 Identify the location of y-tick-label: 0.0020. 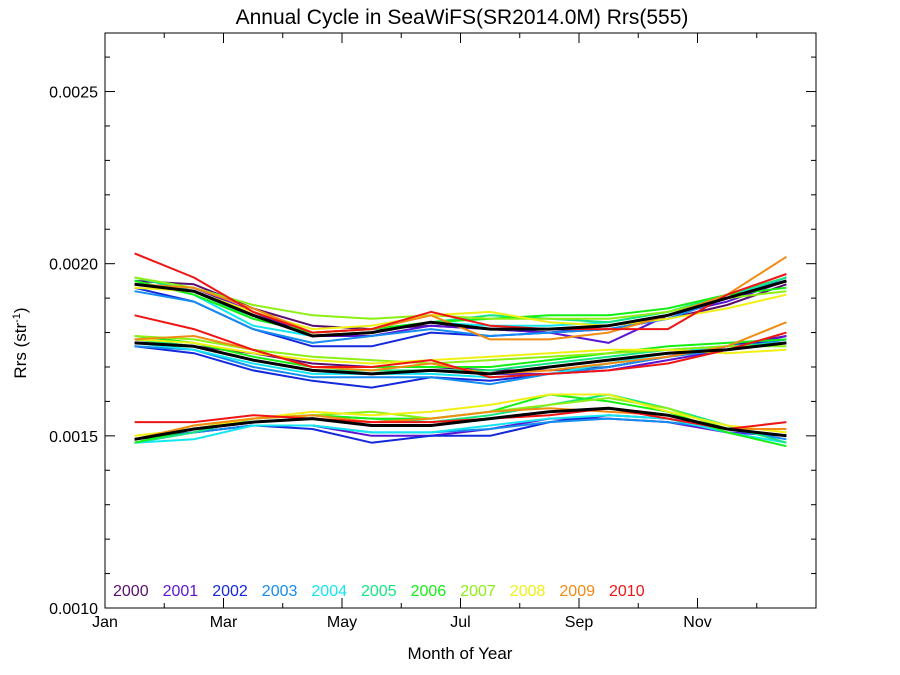
(73, 265).